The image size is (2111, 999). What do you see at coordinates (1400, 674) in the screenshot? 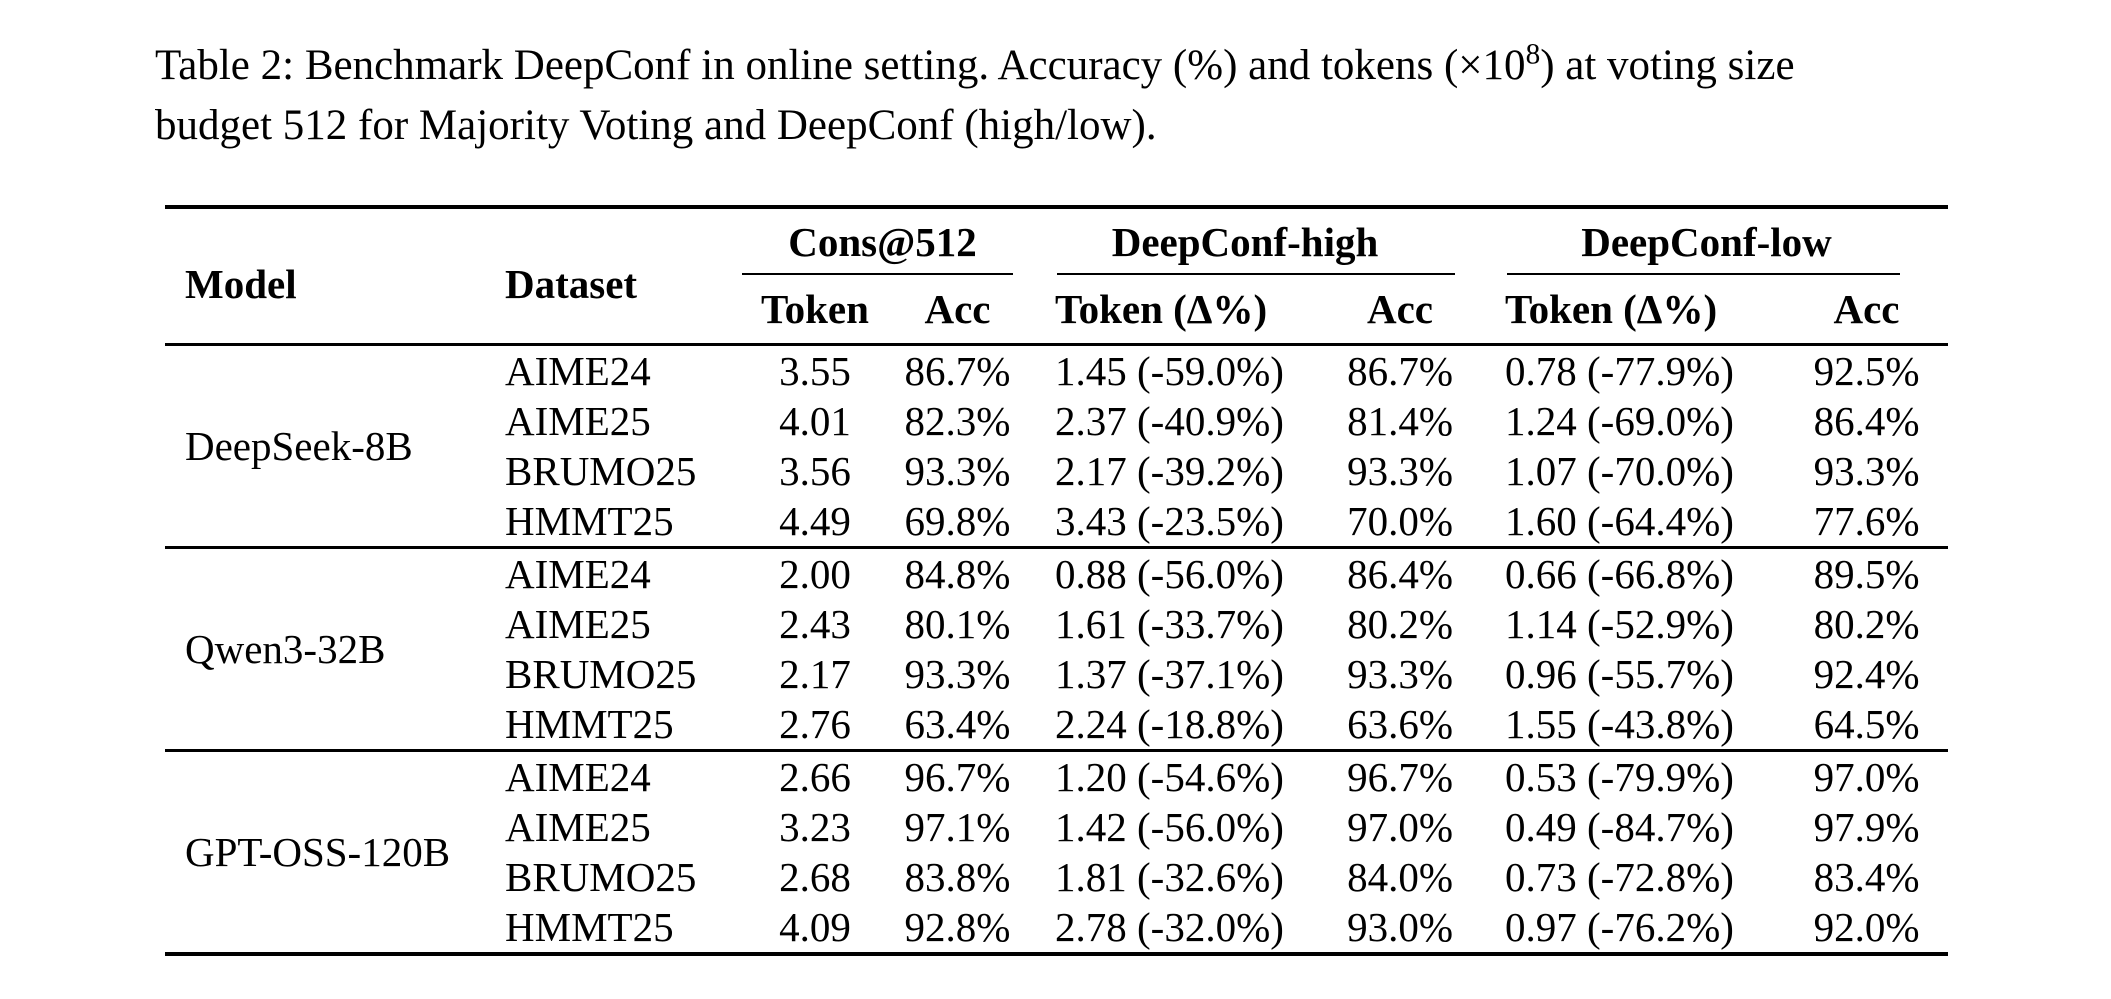
I see `cell-high-acc: 93.3%` at bounding box center [1400, 674].